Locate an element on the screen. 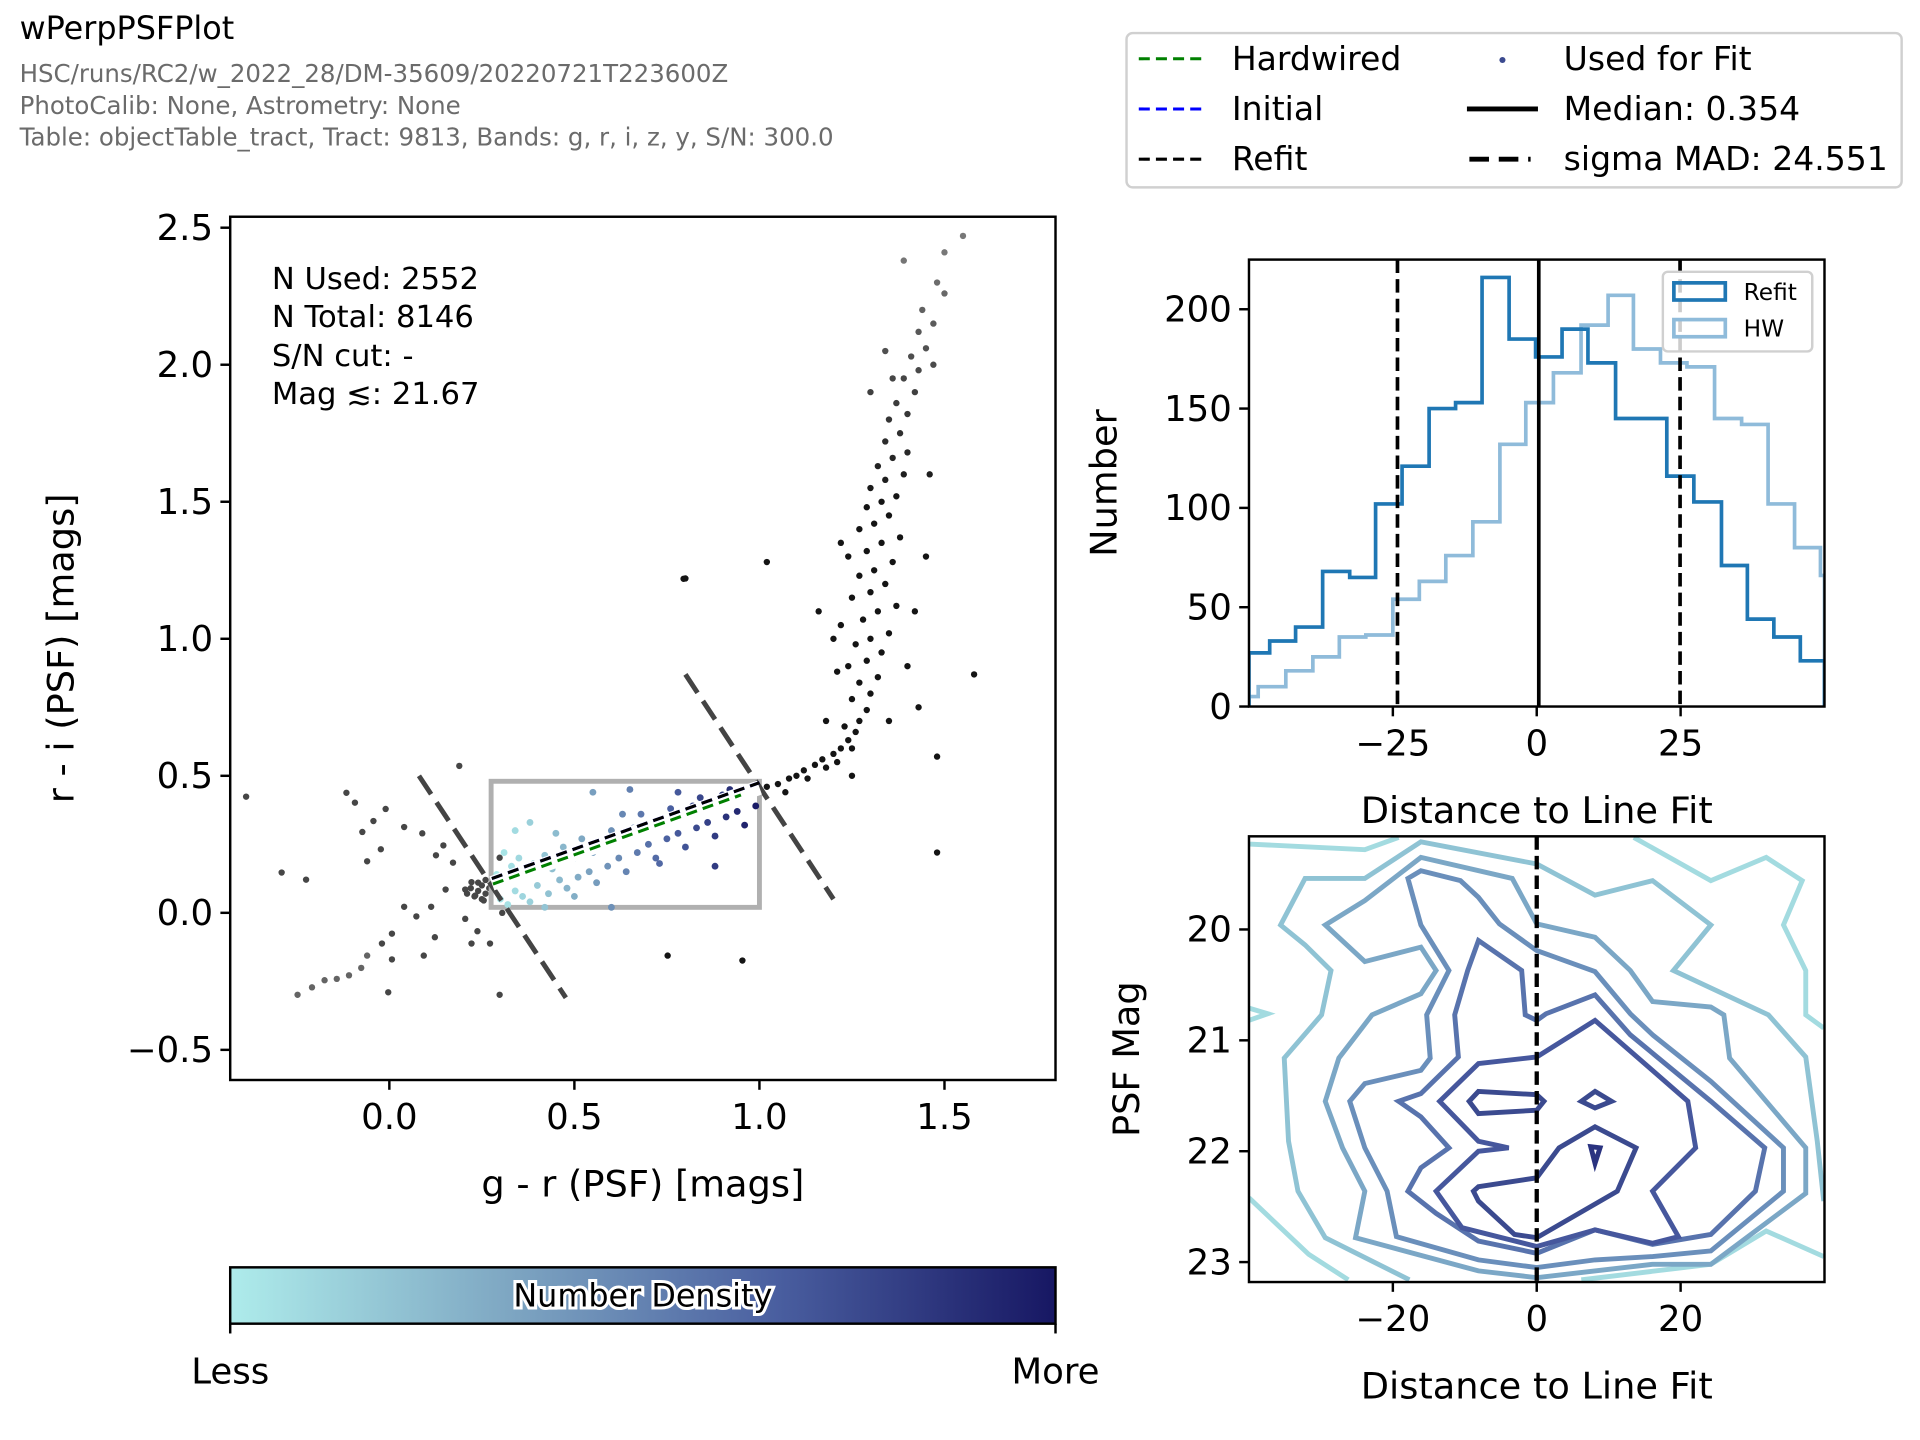  legend-label-refit: Refit is located at coordinates (1770, 292).